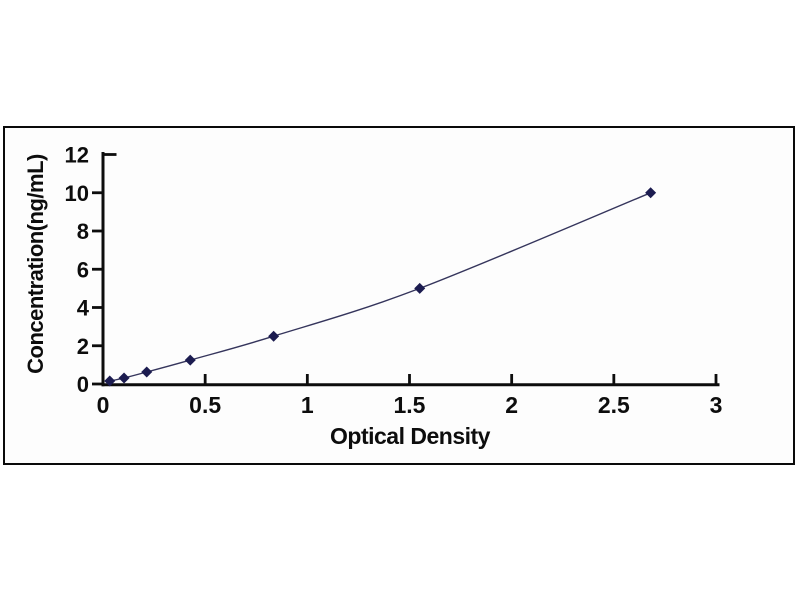 This screenshot has width=800, height=600. Describe the element at coordinates (410, 405) in the screenshot. I see `x-tick-label: 1.5` at that location.